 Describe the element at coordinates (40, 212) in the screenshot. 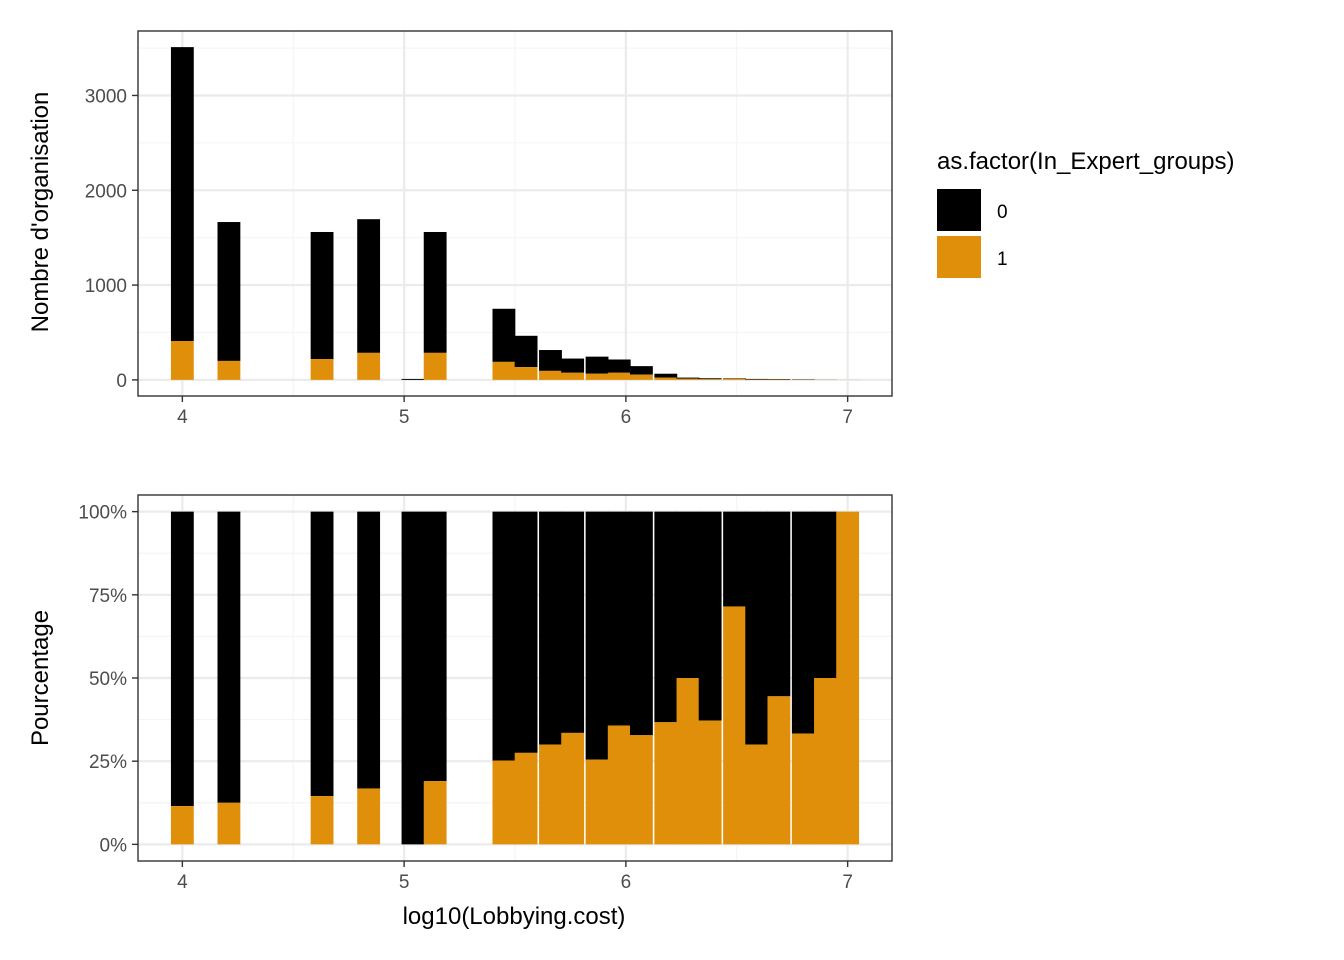

I see `count-panel-y-axis-title: Nombre d'organisation` at that location.